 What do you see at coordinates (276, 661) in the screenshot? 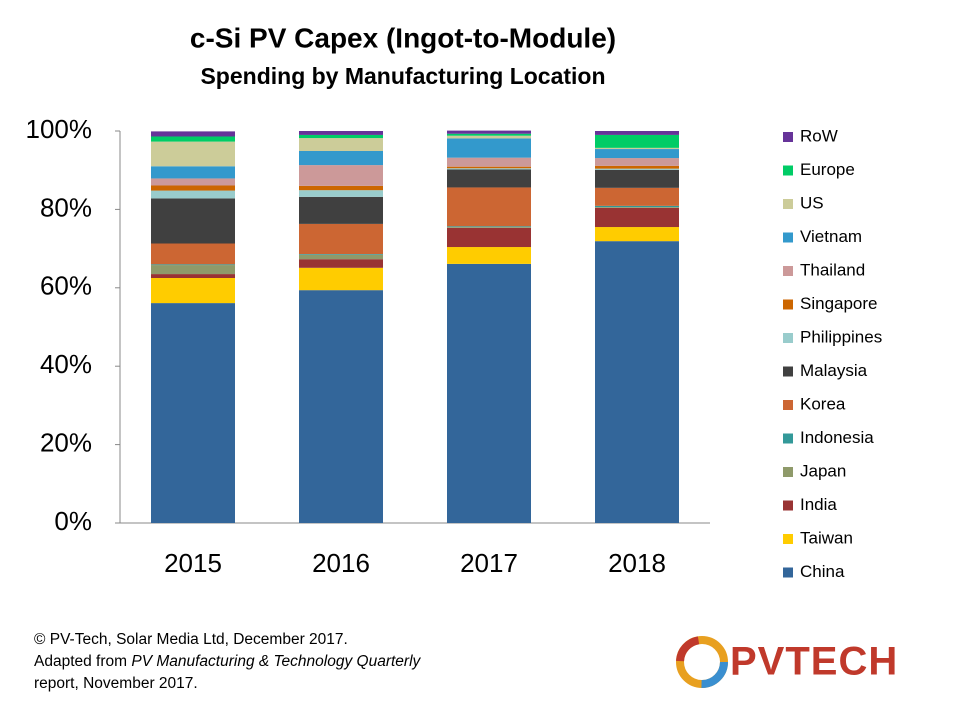
I see `footer-italic: PV Manufacturing & Technology Quarterly` at bounding box center [276, 661].